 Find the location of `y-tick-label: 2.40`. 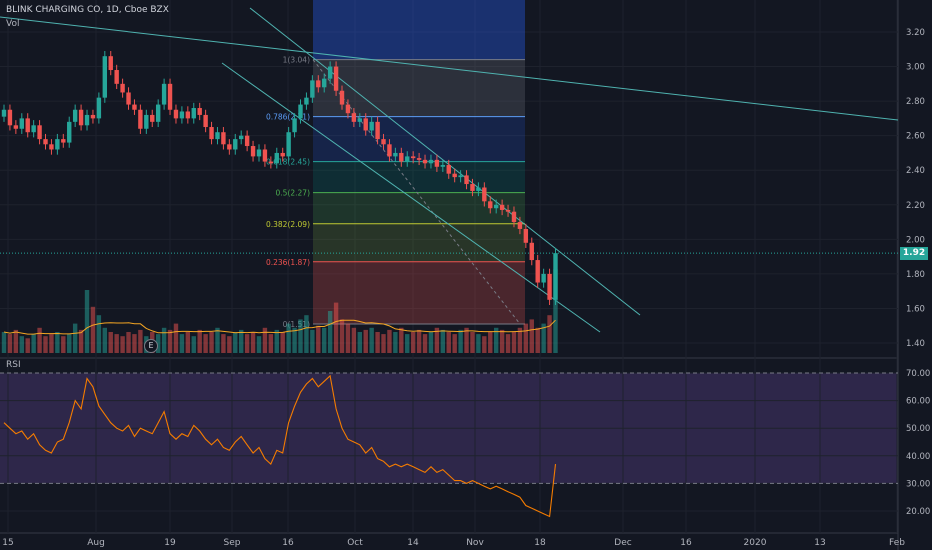

y-tick-label: 2.40 is located at coordinates (915, 171).